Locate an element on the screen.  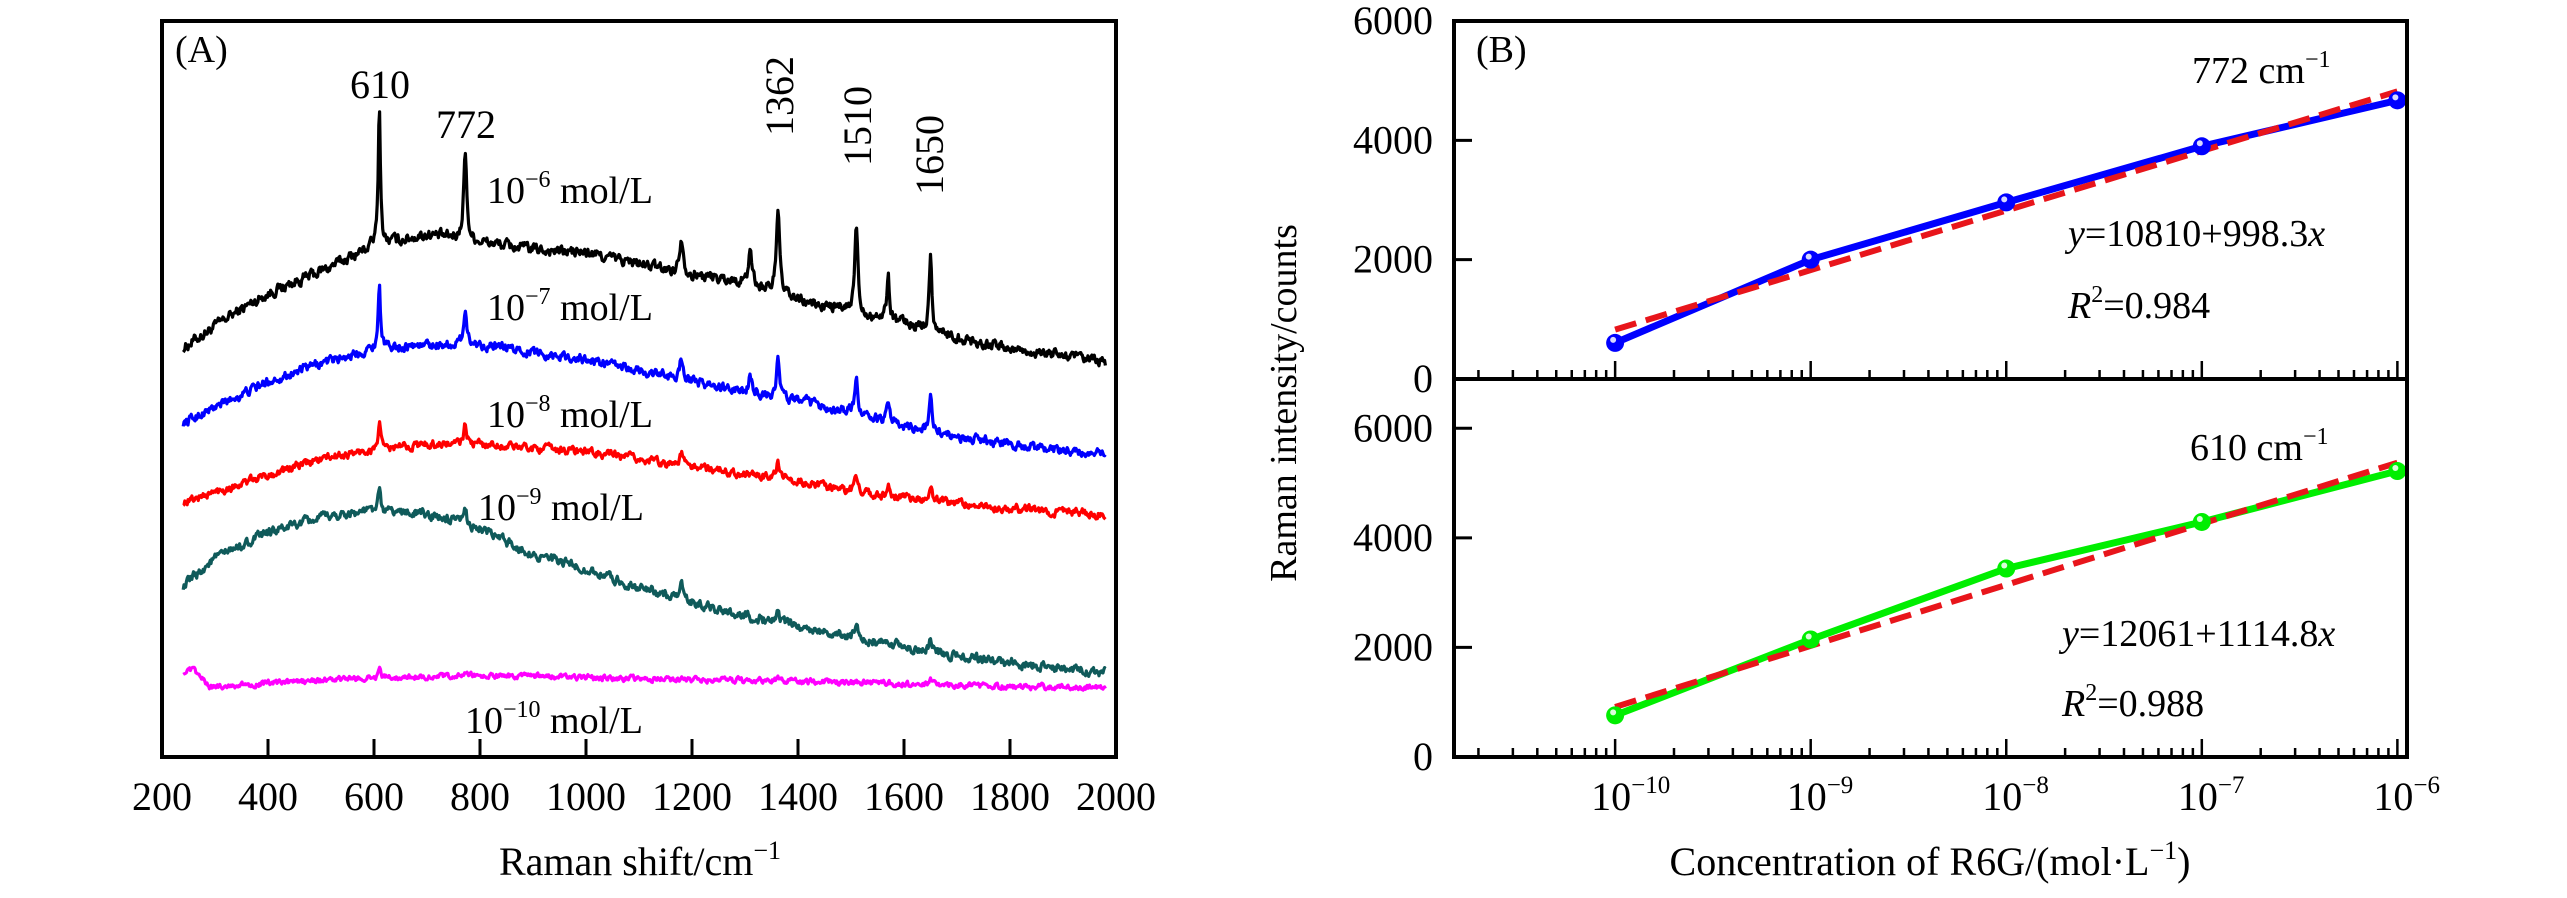
x-tick-label: 600 is located at coordinates (374, 796).